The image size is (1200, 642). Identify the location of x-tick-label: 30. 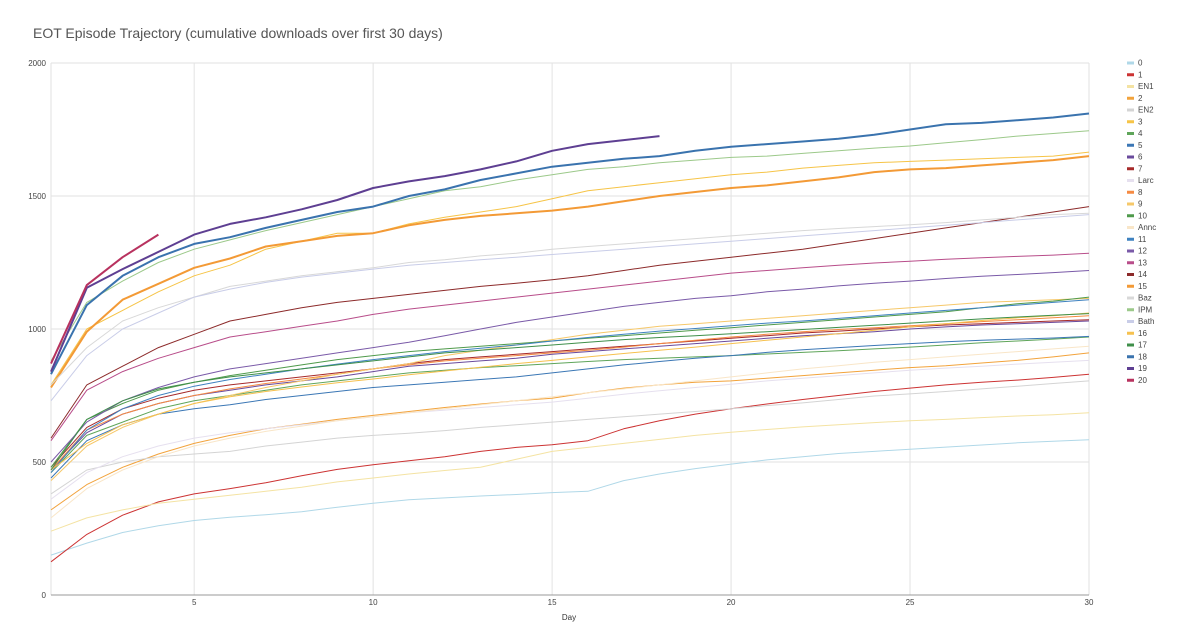
(1089, 602).